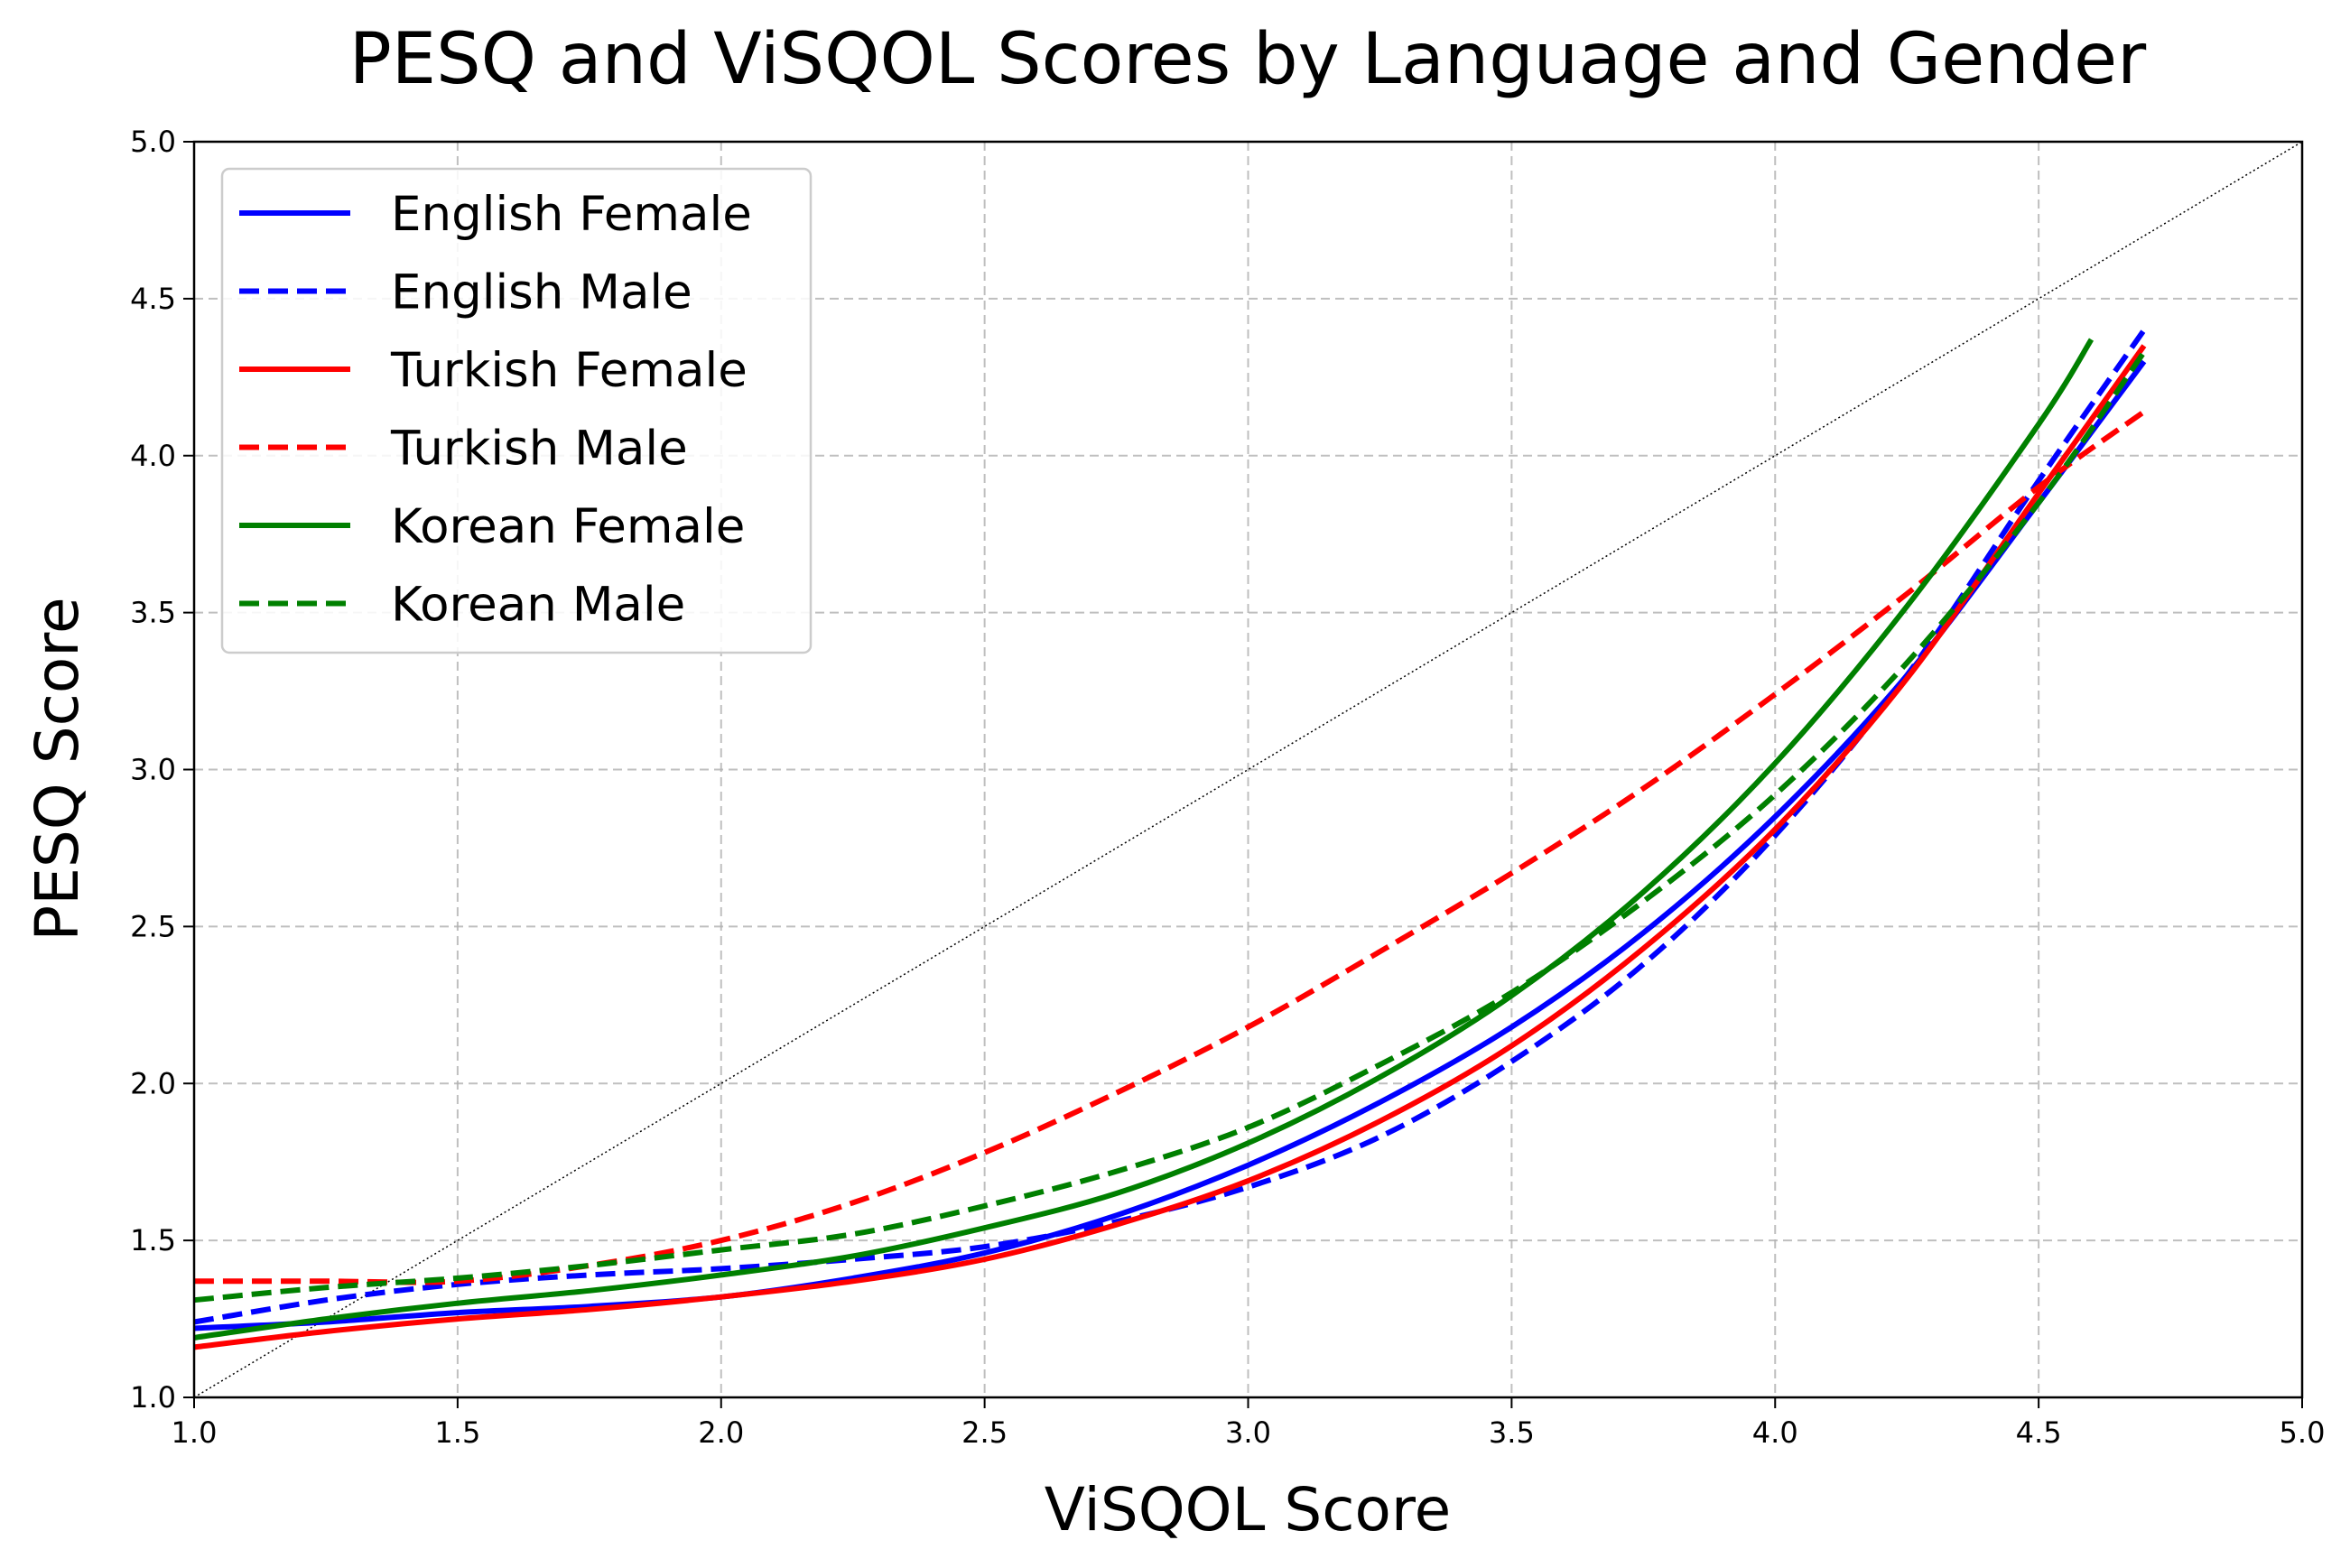 Image resolution: width=2350 pixels, height=1568 pixels. What do you see at coordinates (538, 605) in the screenshot?
I see `legend-label: Korean Male` at bounding box center [538, 605].